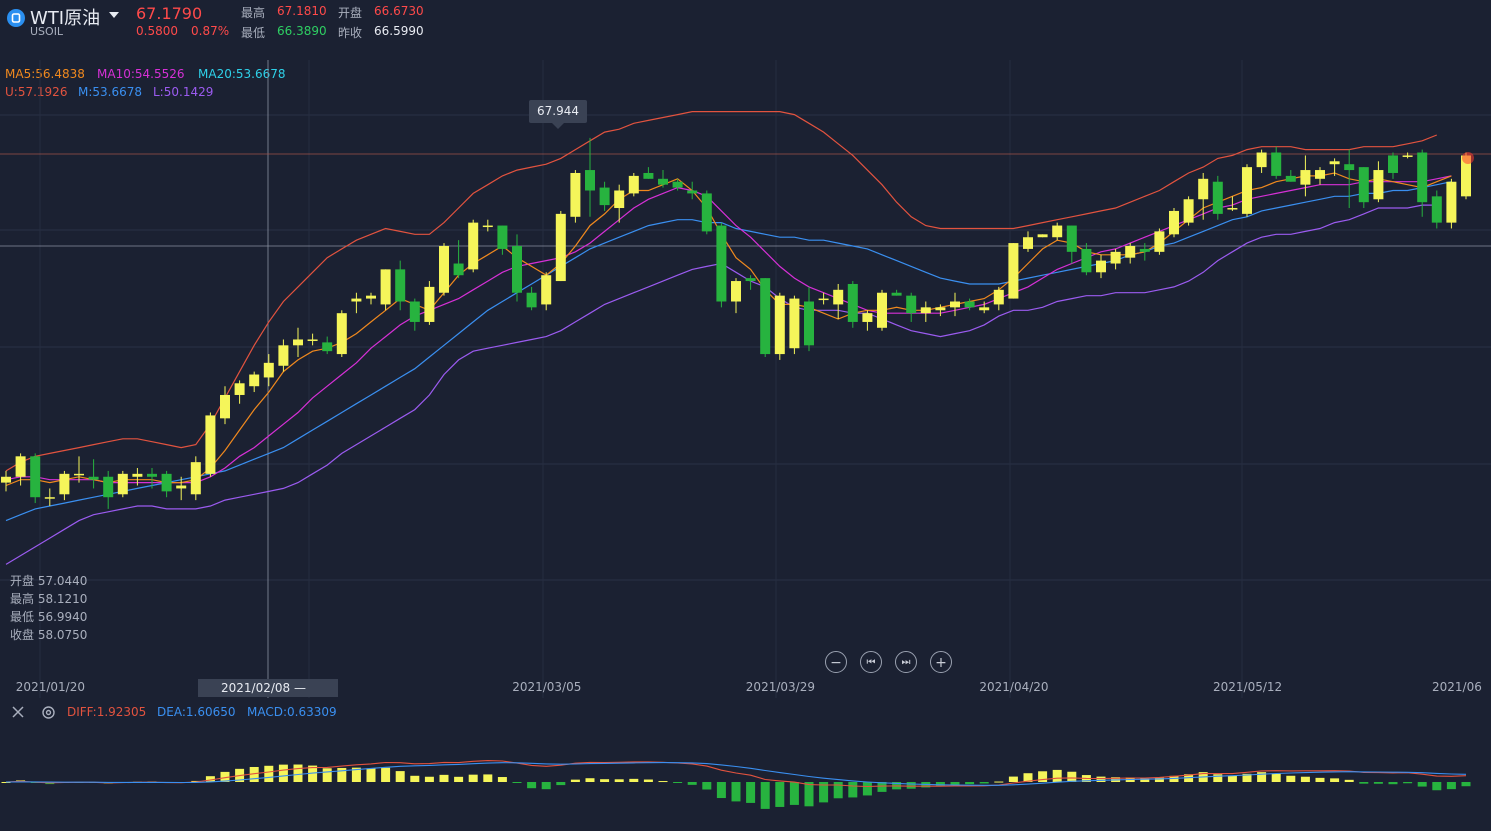  Describe the element at coordinates (65, 18) in the screenshot. I see `symbol-name: WTI原油` at that location.